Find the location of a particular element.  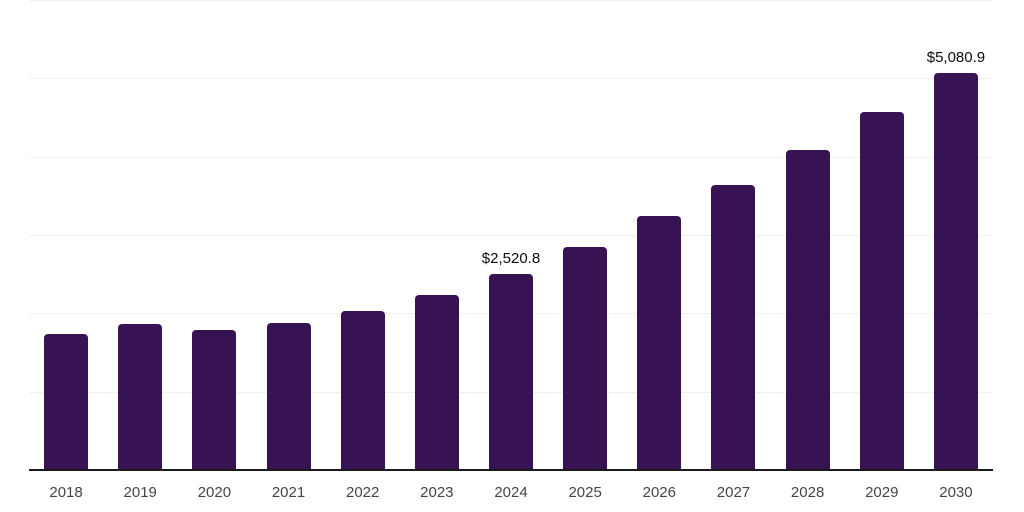

x-tick-label-2021: 2021 is located at coordinates (288, 492).